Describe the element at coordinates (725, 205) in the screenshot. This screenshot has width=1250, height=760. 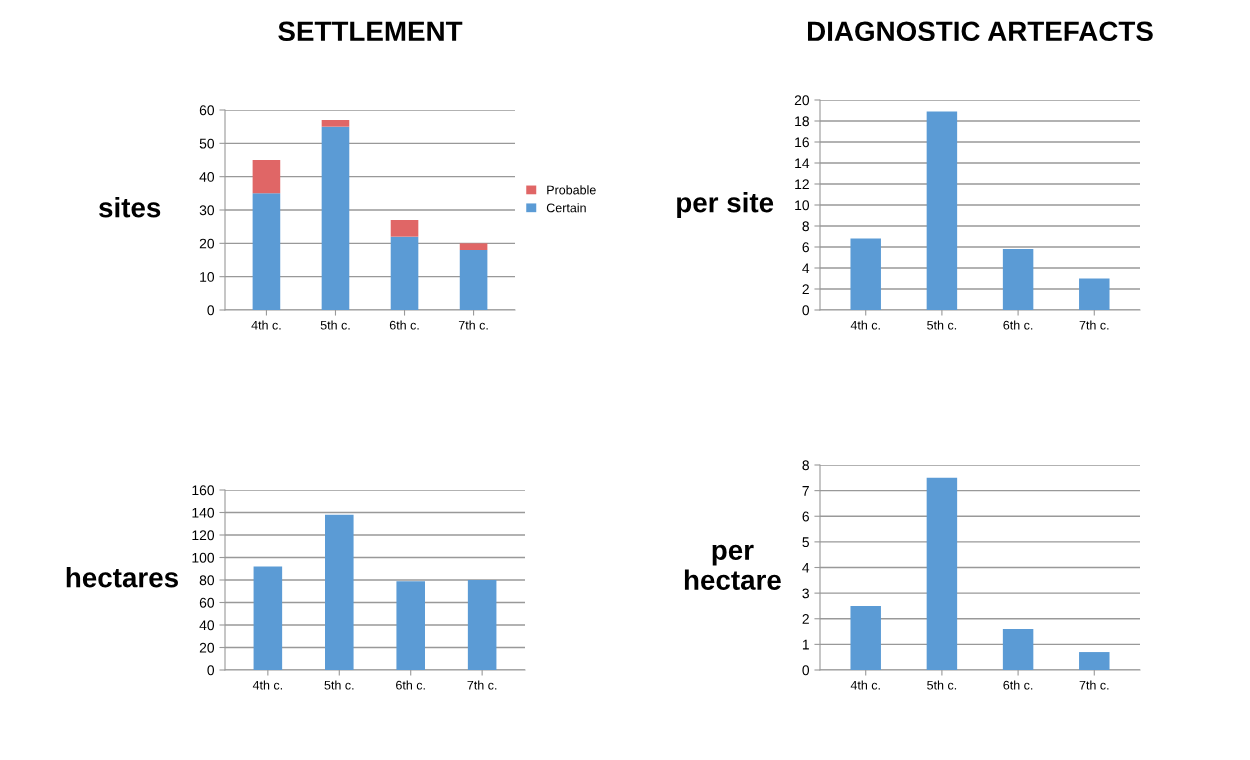
I see `y-axis-title: per site` at that location.